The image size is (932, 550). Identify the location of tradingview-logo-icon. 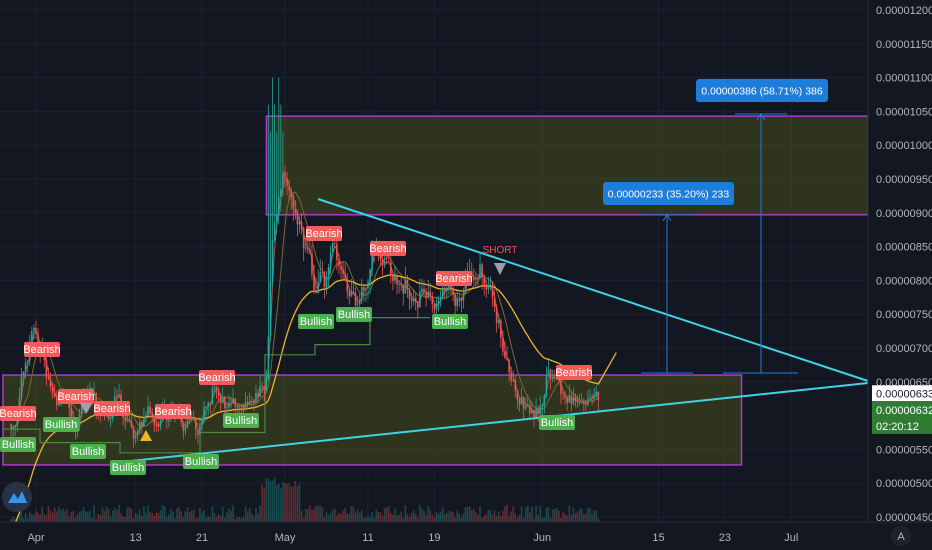
(17, 497).